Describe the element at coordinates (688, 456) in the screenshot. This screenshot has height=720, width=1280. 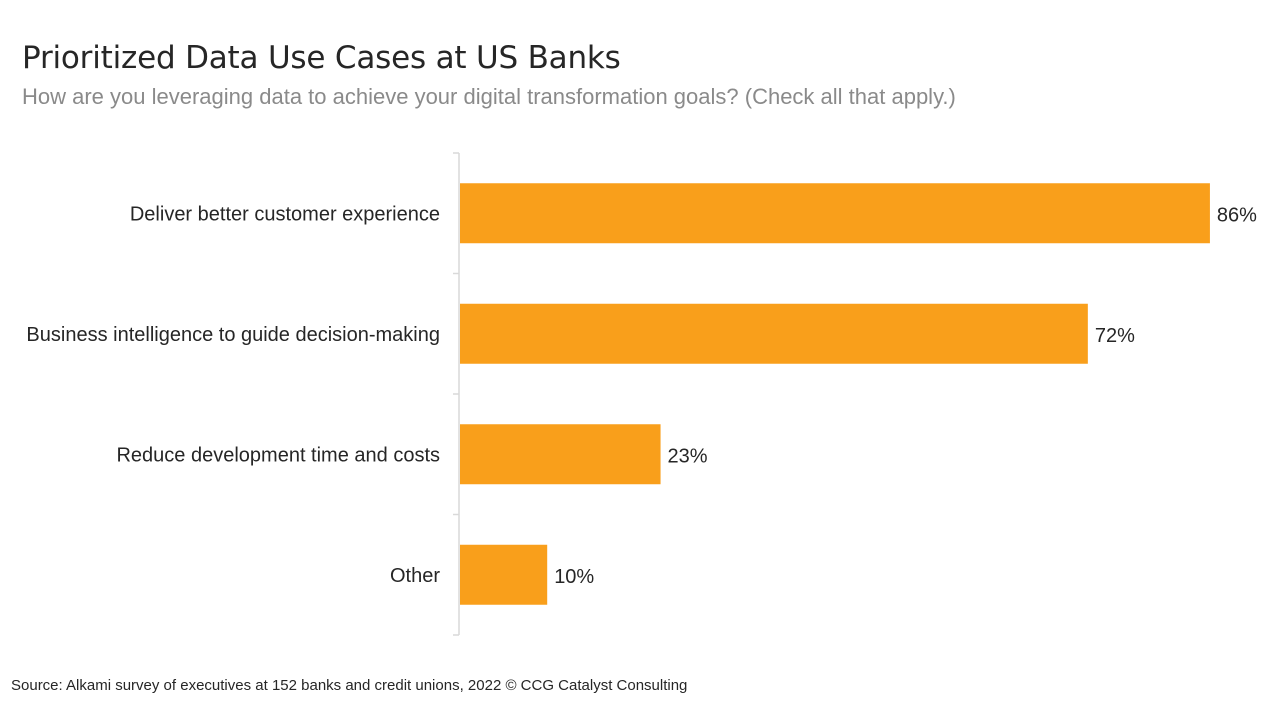
I see `value-label: 23%` at that location.